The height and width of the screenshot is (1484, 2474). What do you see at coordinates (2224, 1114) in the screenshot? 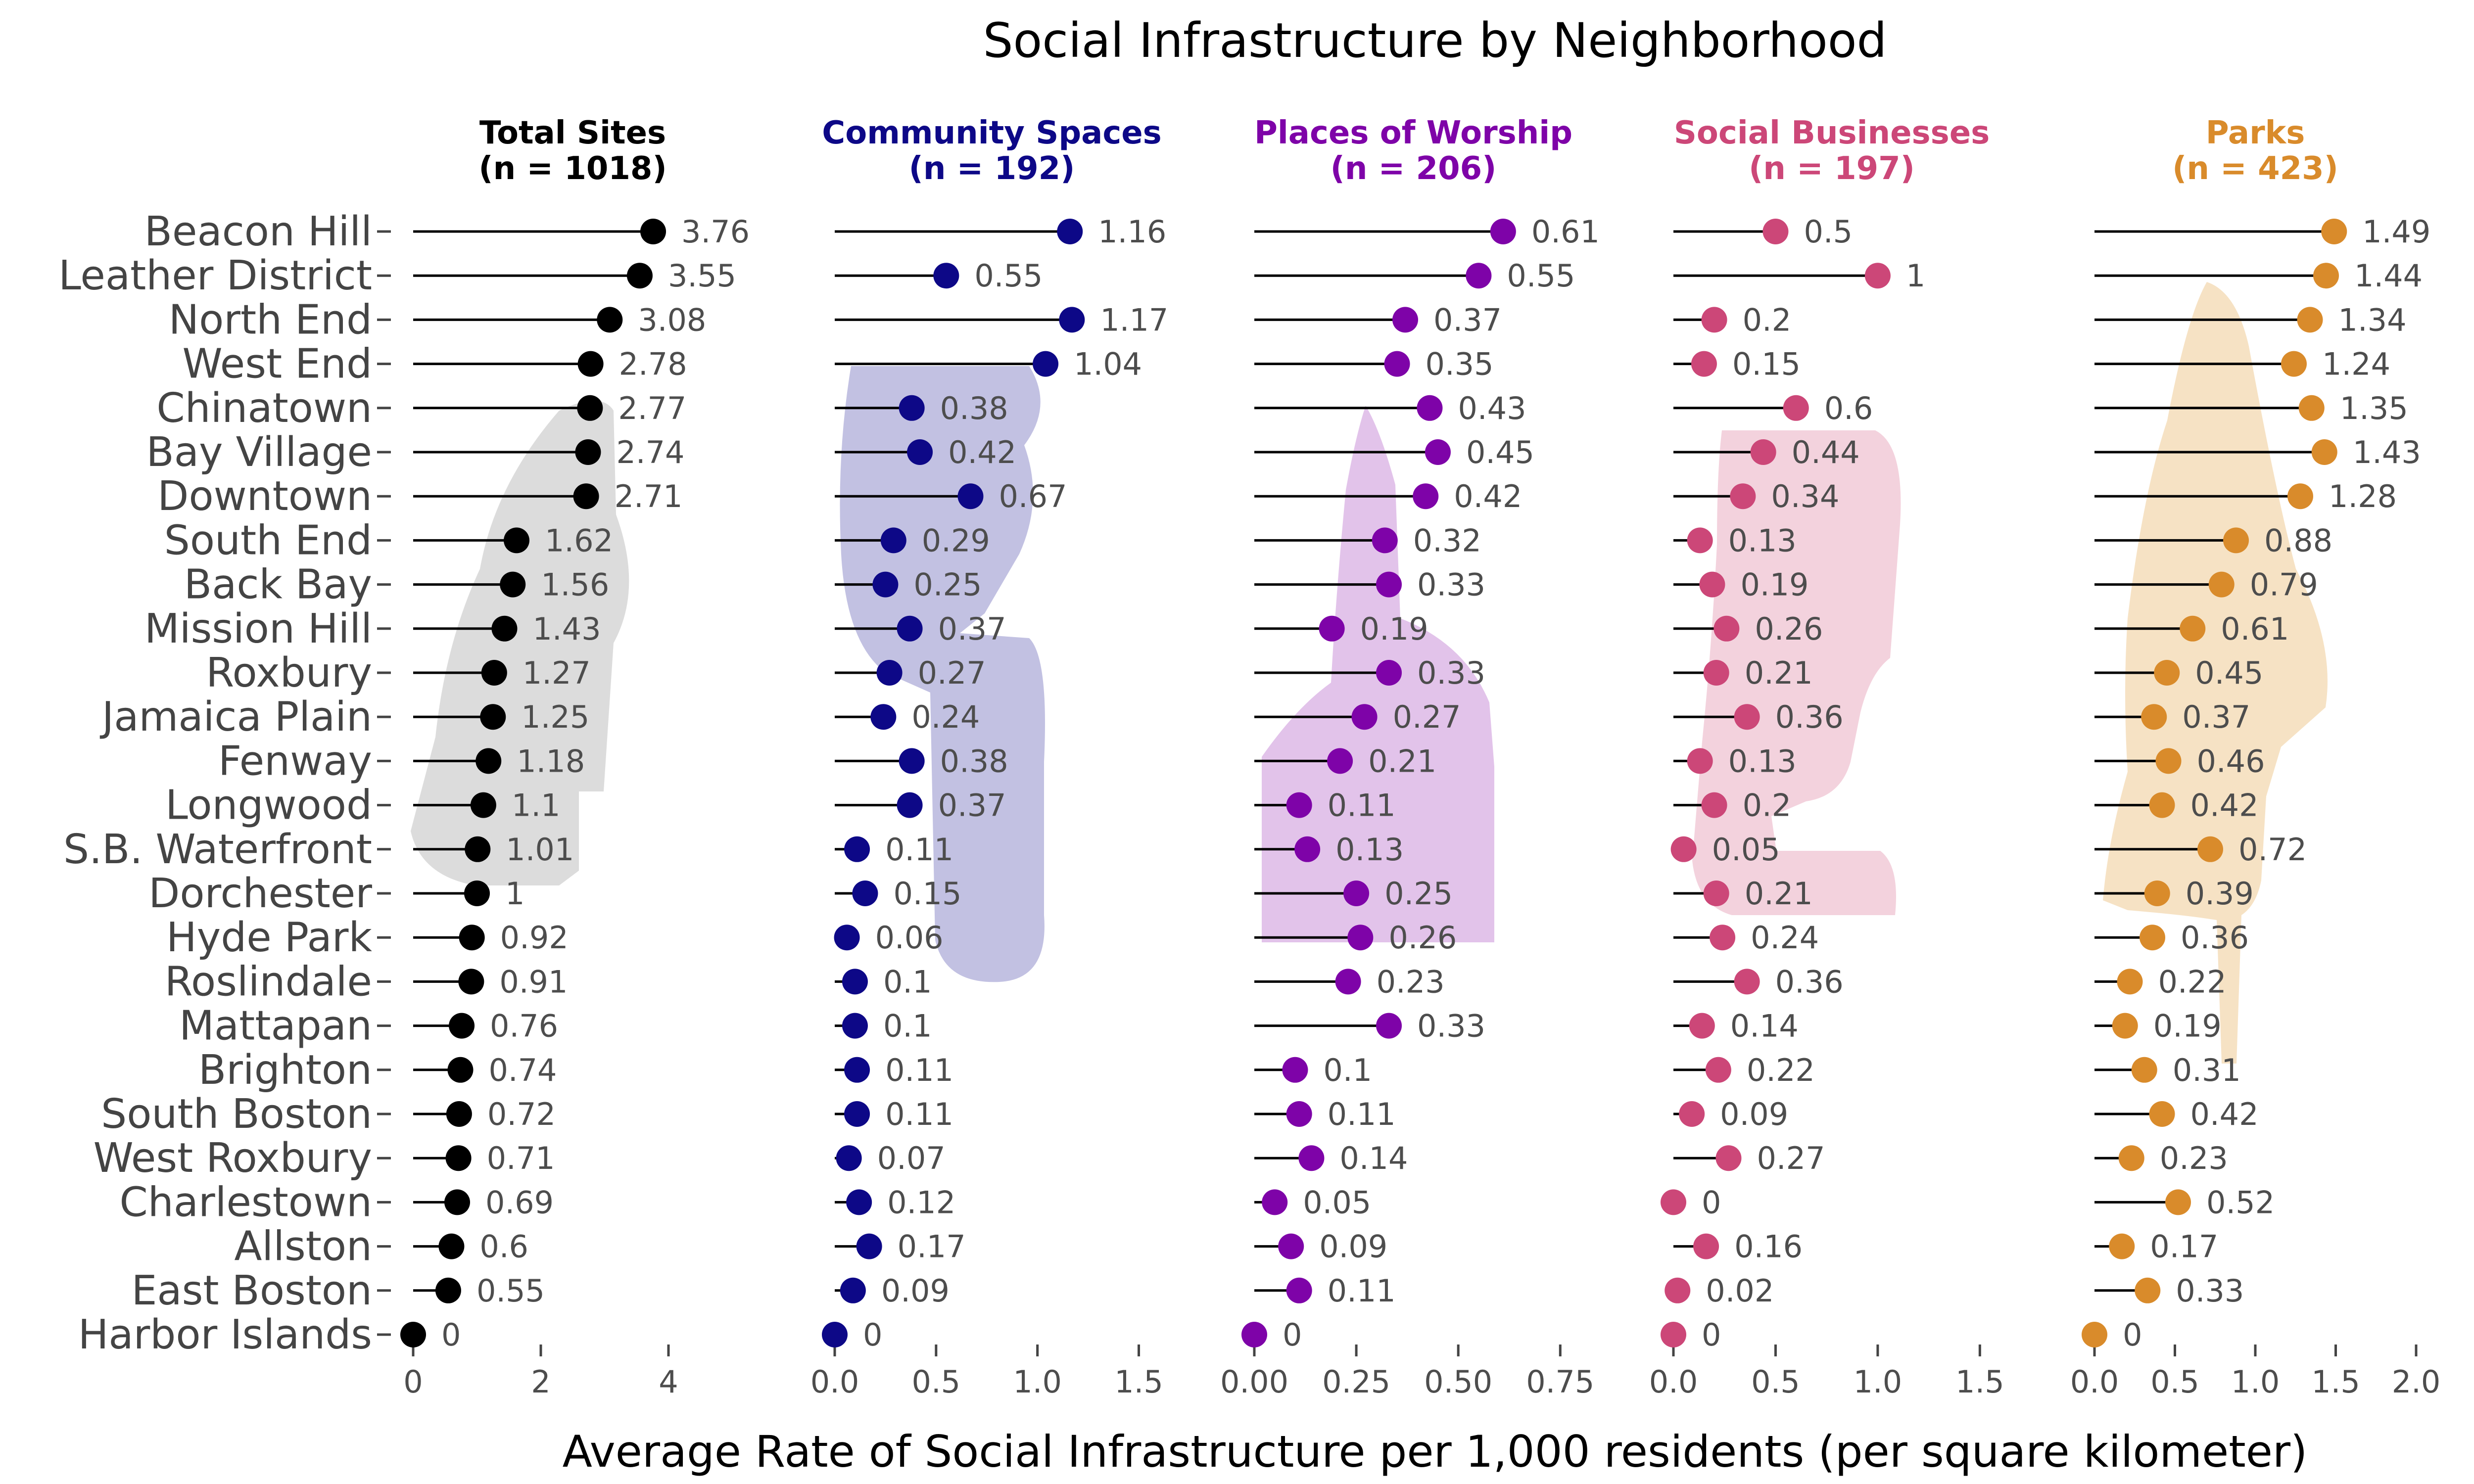
I see `value-label: 0.42` at bounding box center [2224, 1114].